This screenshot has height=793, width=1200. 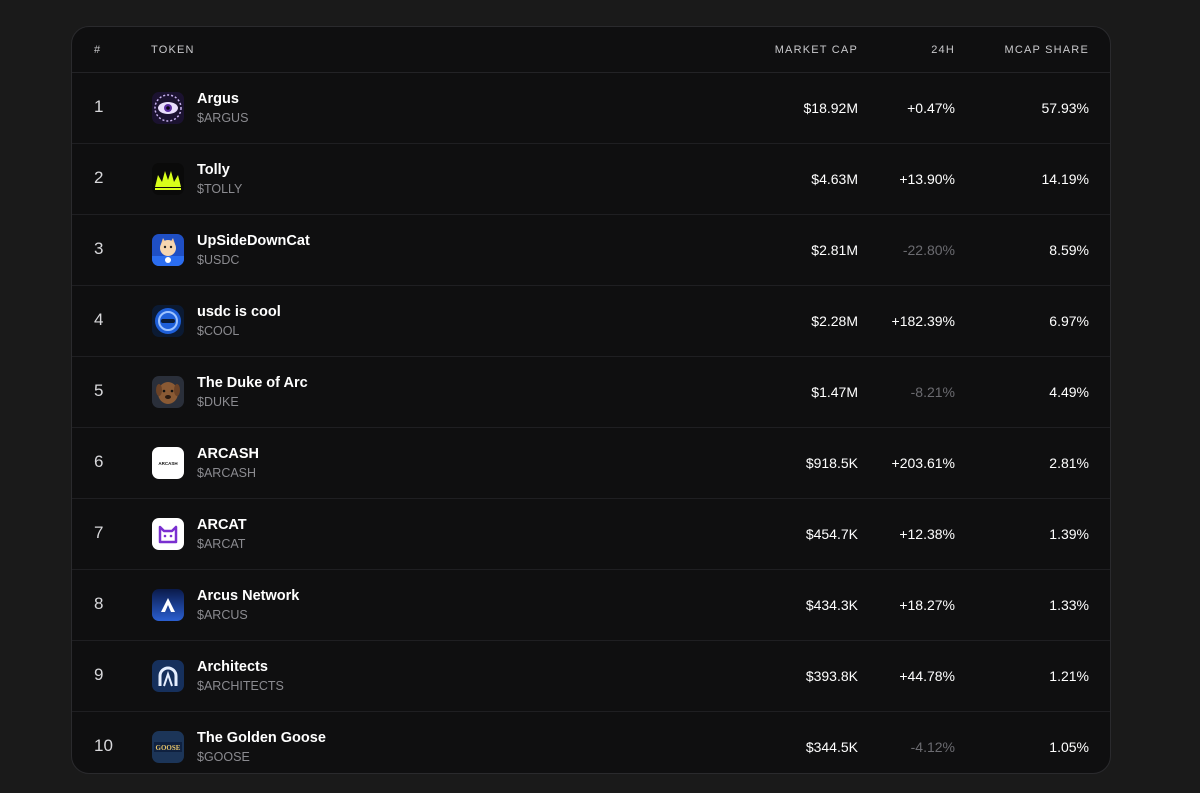 What do you see at coordinates (168, 179) in the screenshot?
I see `tolly-crown-icon` at bounding box center [168, 179].